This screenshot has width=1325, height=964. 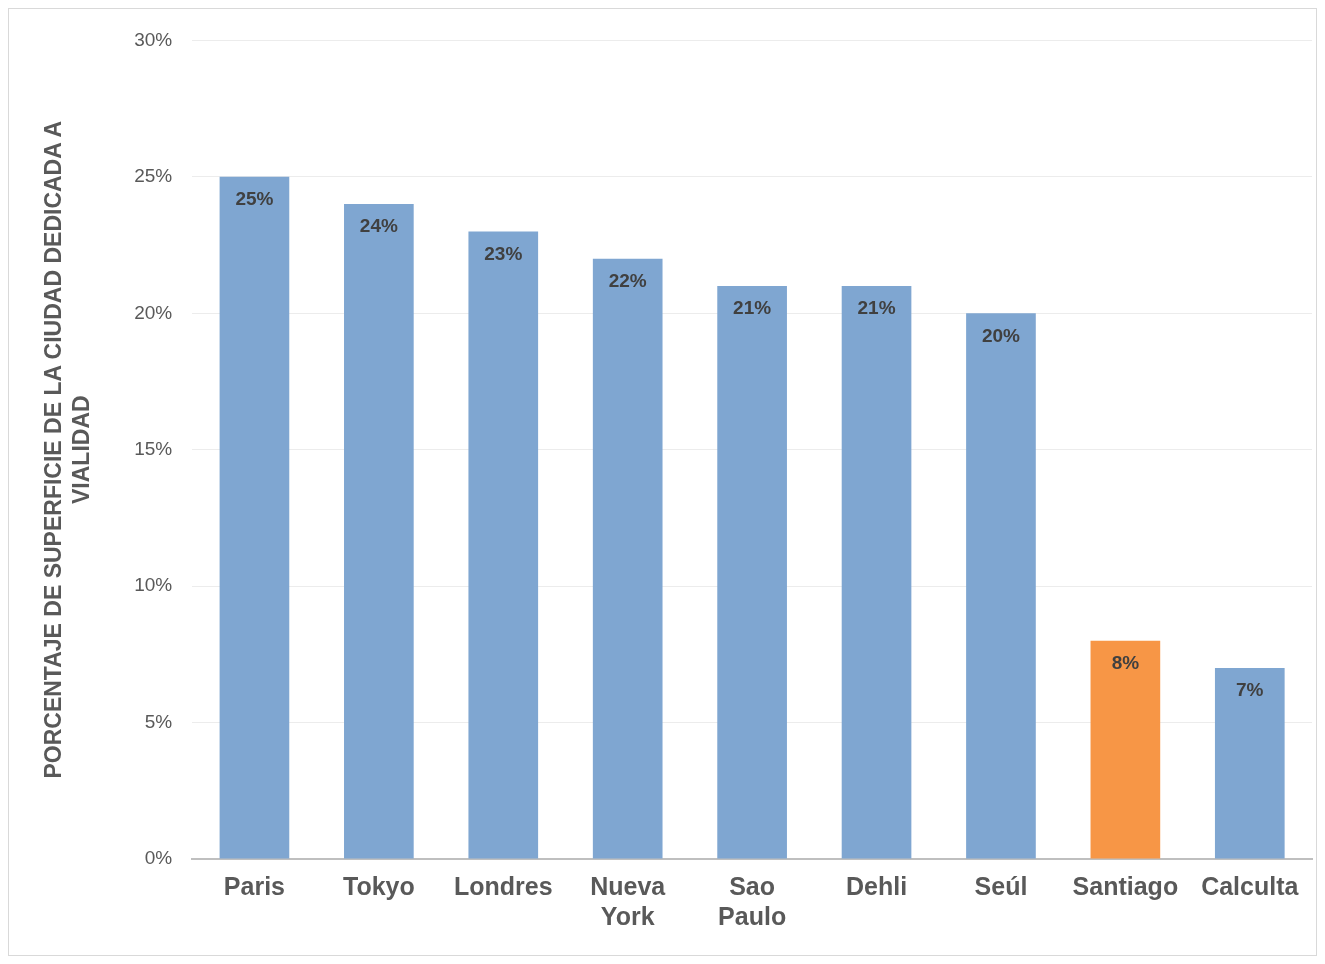 I want to click on data-label: 25%, so click(x=254, y=199).